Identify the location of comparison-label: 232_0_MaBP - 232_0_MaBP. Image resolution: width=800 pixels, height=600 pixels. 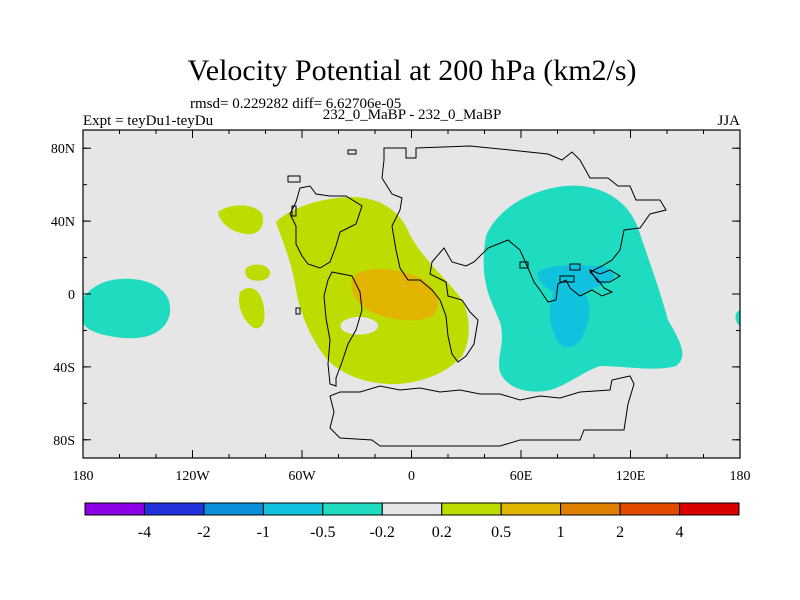
(412, 115).